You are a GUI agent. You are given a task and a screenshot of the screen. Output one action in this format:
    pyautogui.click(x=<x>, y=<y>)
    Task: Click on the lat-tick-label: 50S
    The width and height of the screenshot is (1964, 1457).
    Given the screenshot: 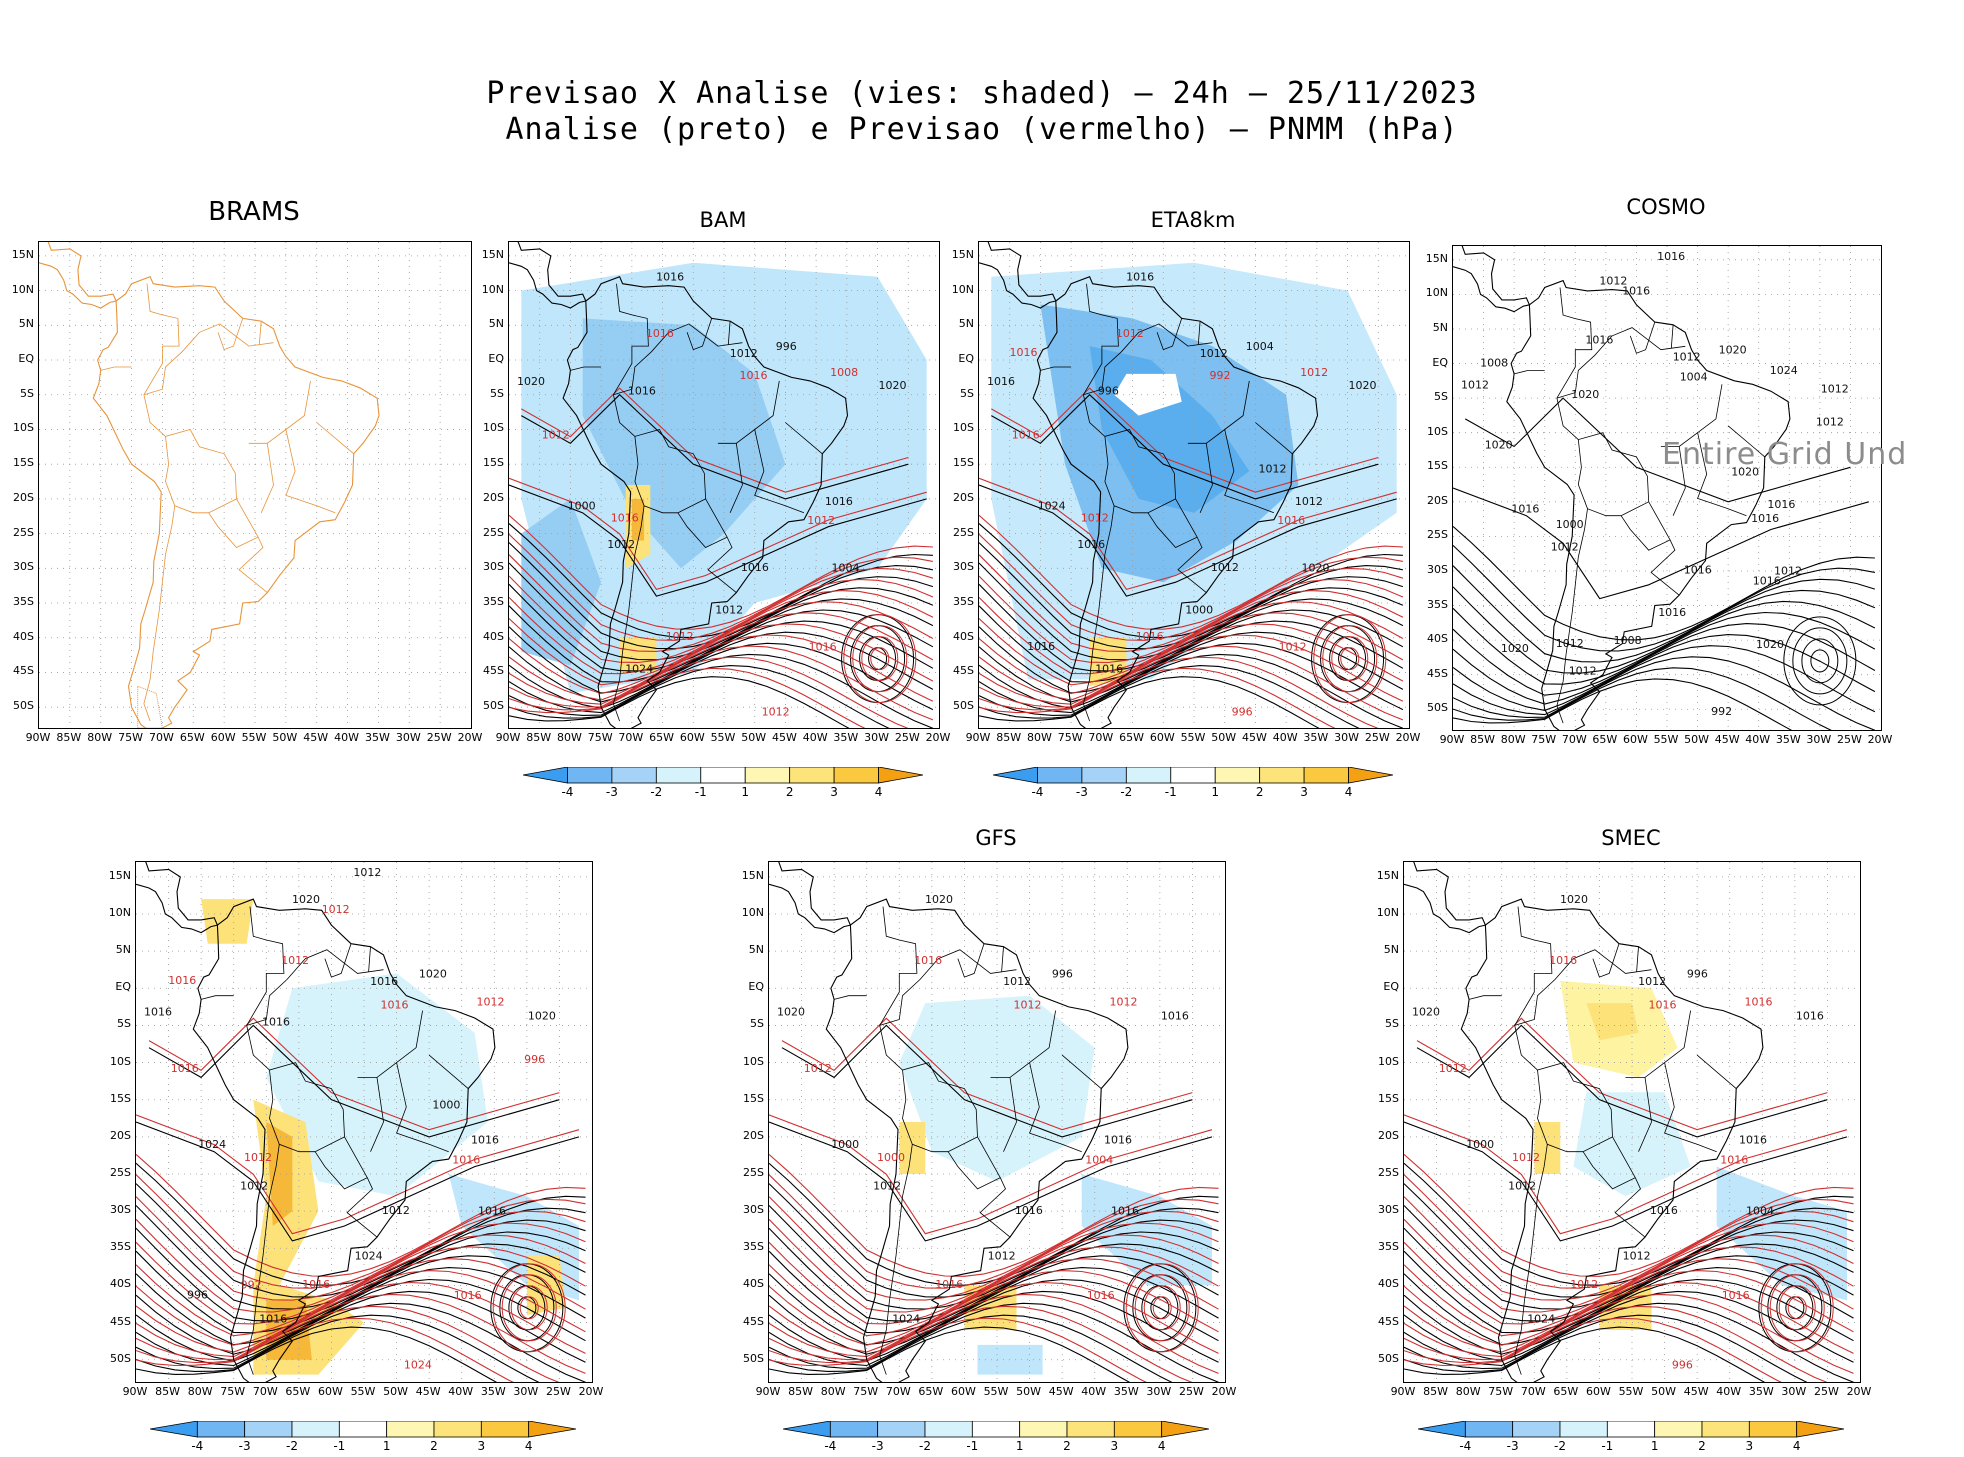 What is the action you would take?
    pyautogui.click(x=753, y=1358)
    